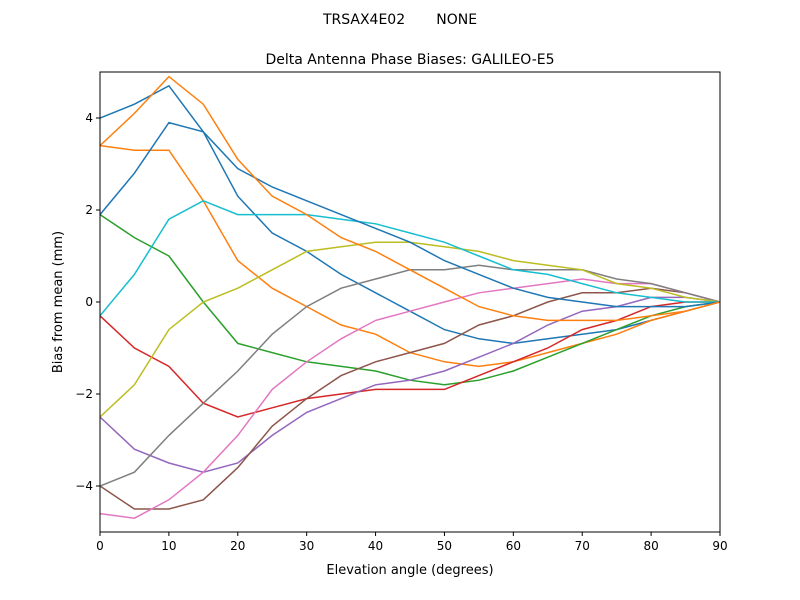  What do you see at coordinates (84, 394) in the screenshot?
I see `y-tick-label: −2` at bounding box center [84, 394].